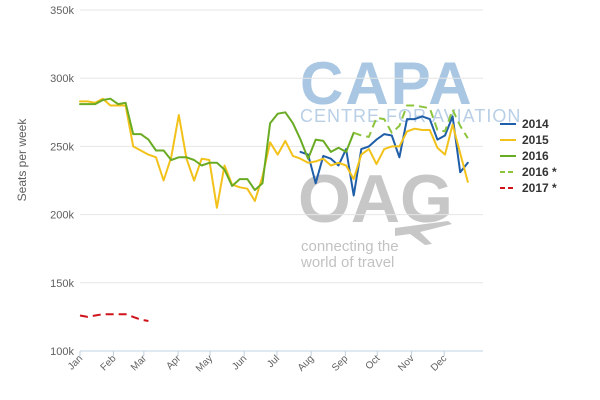 This screenshot has width=600, height=400. Describe the element at coordinates (273, 361) in the screenshot. I see `x-tick-label: Jul` at that location.